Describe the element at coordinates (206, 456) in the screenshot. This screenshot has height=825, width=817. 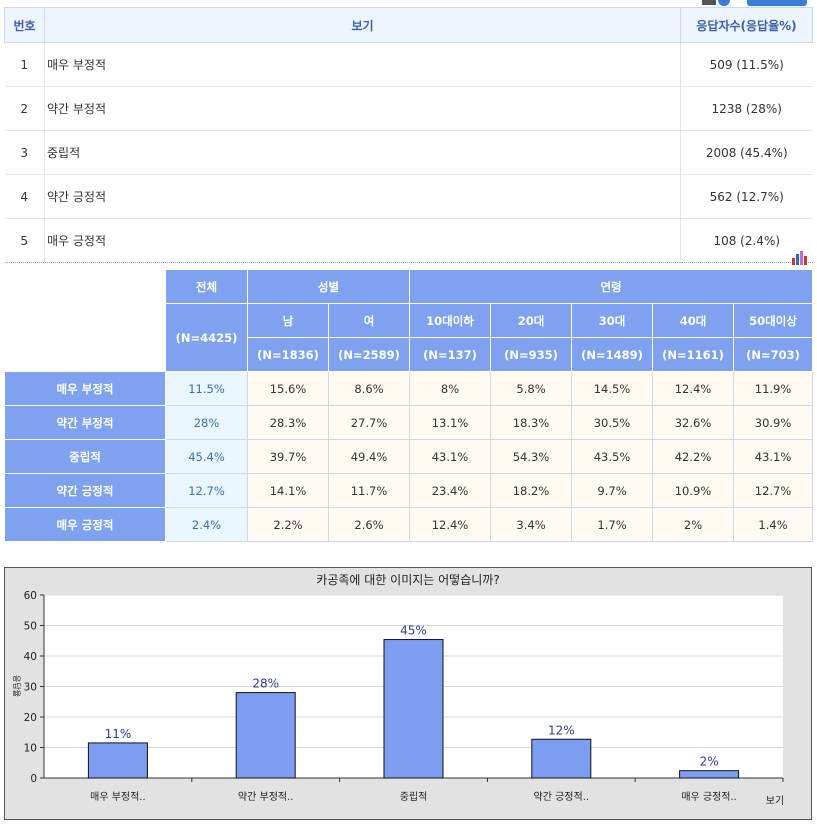
I see `row-total: 45.4%` at that location.